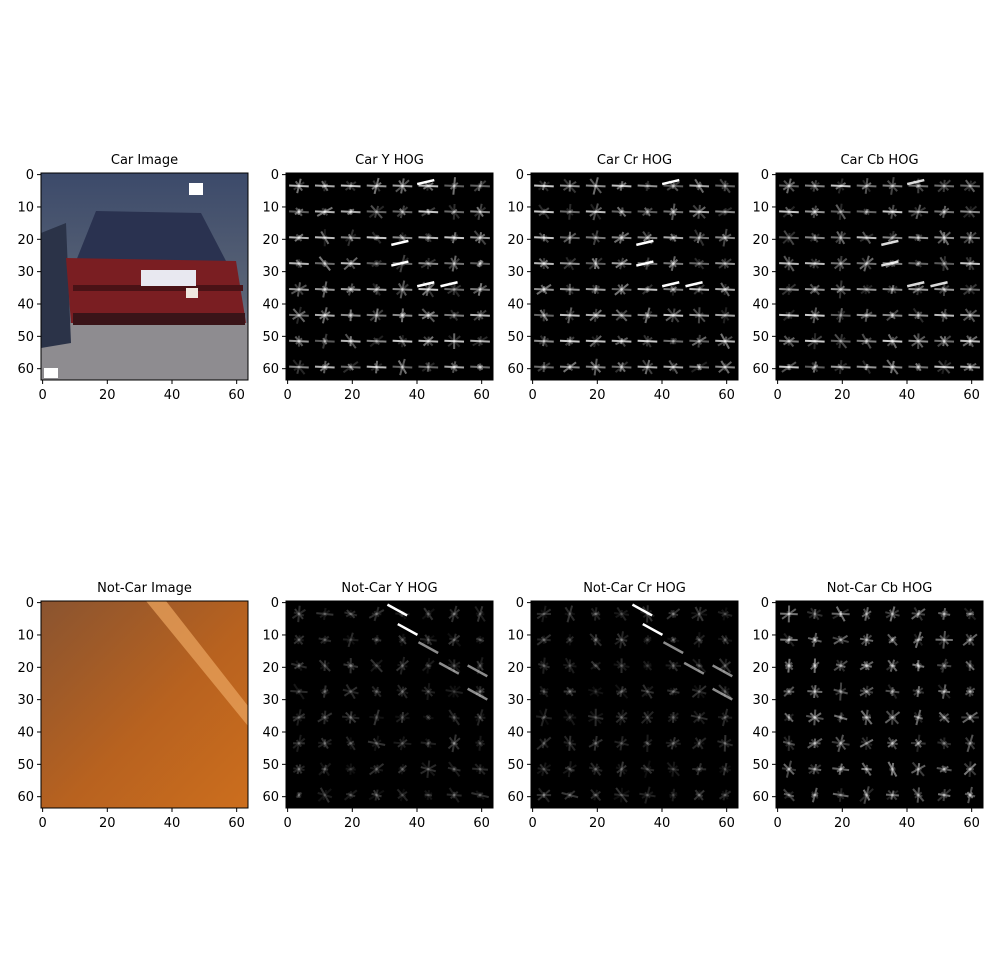 The image size is (1000, 980). What do you see at coordinates (42, 823) in the screenshot?
I see `x-tick-label: 0` at bounding box center [42, 823].